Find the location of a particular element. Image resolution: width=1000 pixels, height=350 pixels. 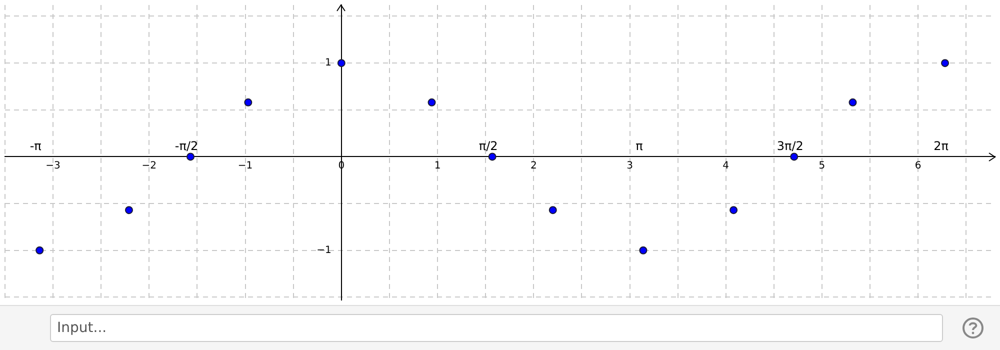

x2-tick-label: π is located at coordinates (639, 145).